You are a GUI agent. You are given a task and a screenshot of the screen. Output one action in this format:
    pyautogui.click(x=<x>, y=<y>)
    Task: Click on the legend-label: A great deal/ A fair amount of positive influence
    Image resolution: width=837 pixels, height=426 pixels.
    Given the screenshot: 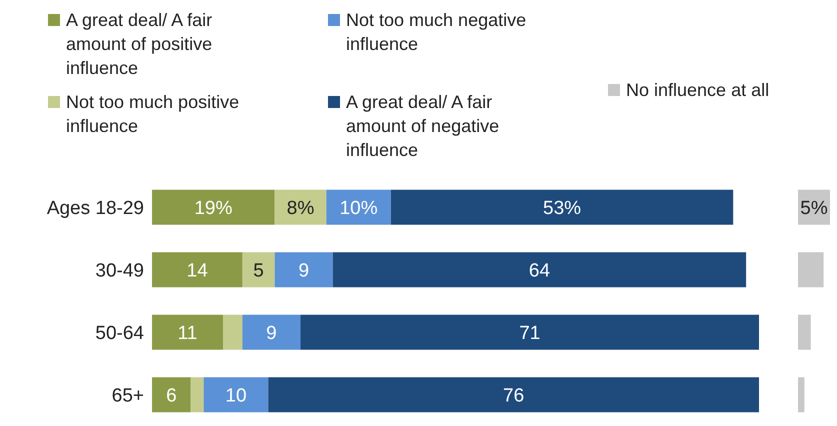 What is the action you would take?
    pyautogui.click(x=140, y=44)
    